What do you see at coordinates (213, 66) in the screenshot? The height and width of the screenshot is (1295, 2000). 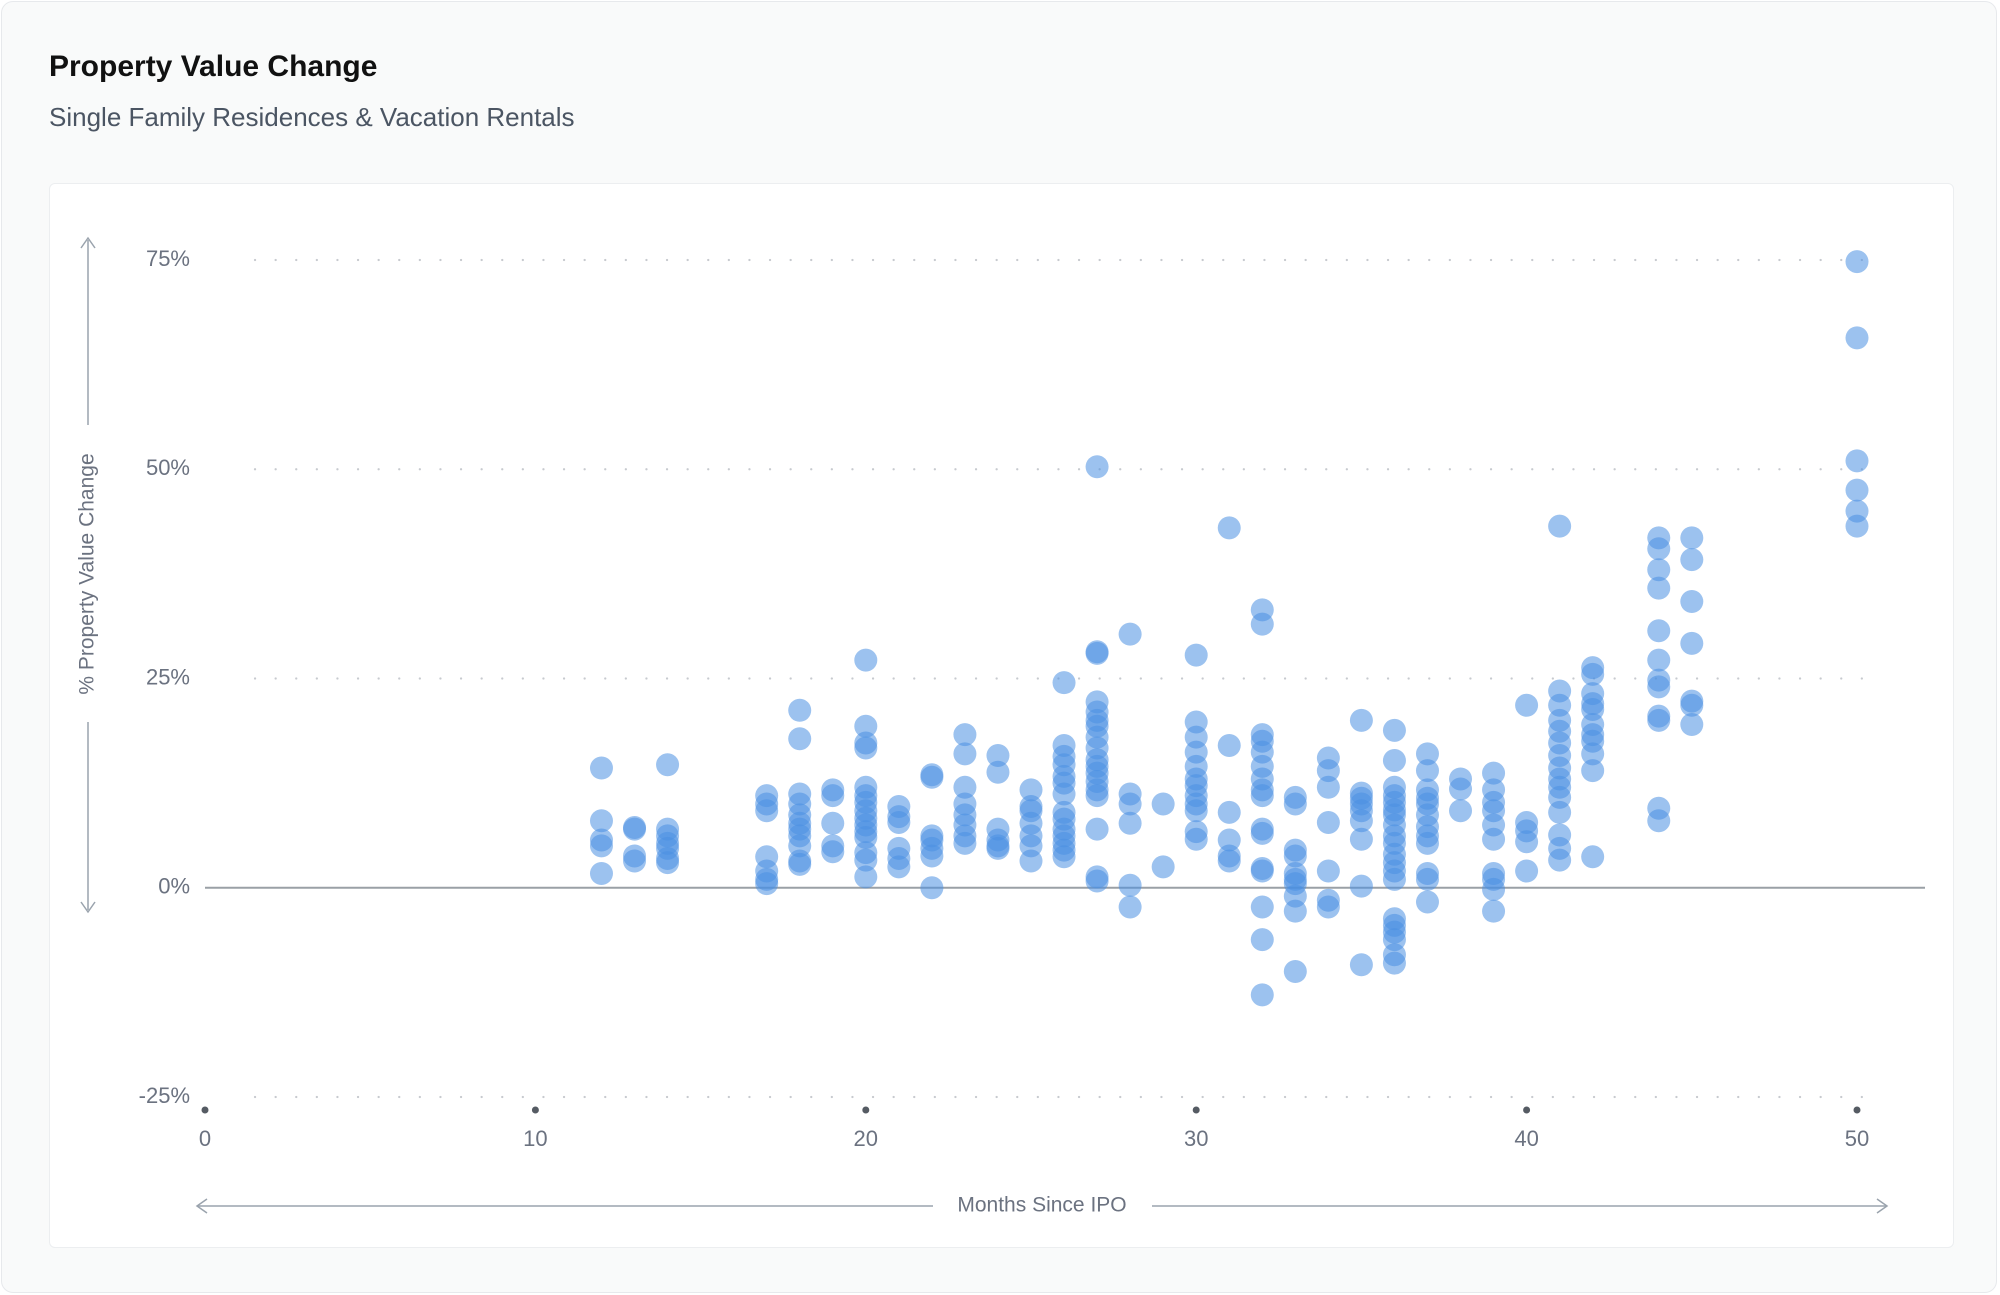 I see `chart-title: Property Value Change` at bounding box center [213, 66].